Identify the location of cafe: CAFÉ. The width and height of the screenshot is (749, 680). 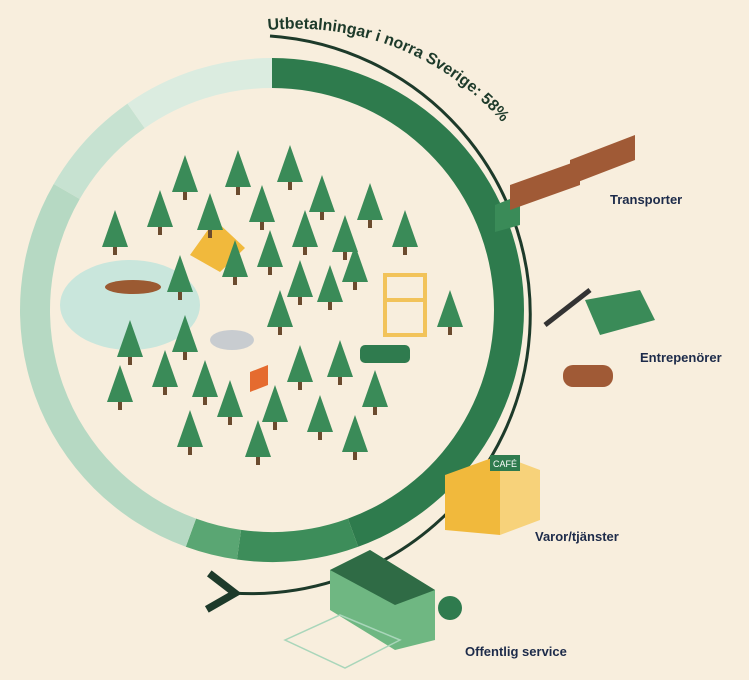
(492, 495).